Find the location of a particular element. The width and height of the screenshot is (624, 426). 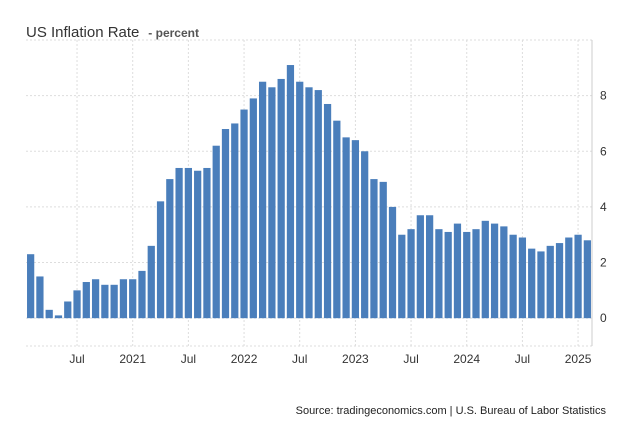

x-tick-label: 2021 is located at coordinates (132, 359).